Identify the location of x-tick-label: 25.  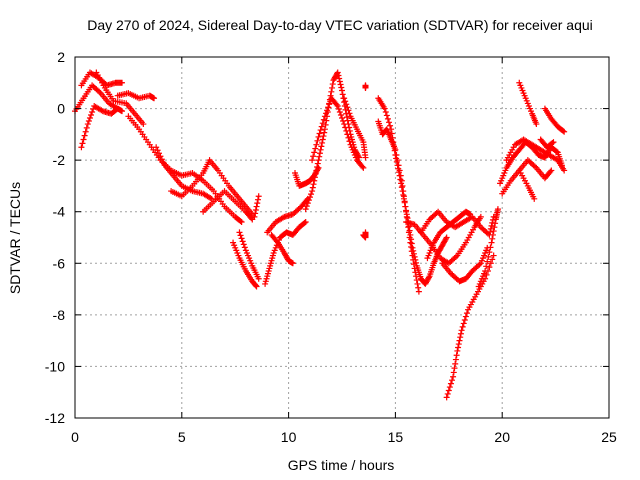
(609, 437).